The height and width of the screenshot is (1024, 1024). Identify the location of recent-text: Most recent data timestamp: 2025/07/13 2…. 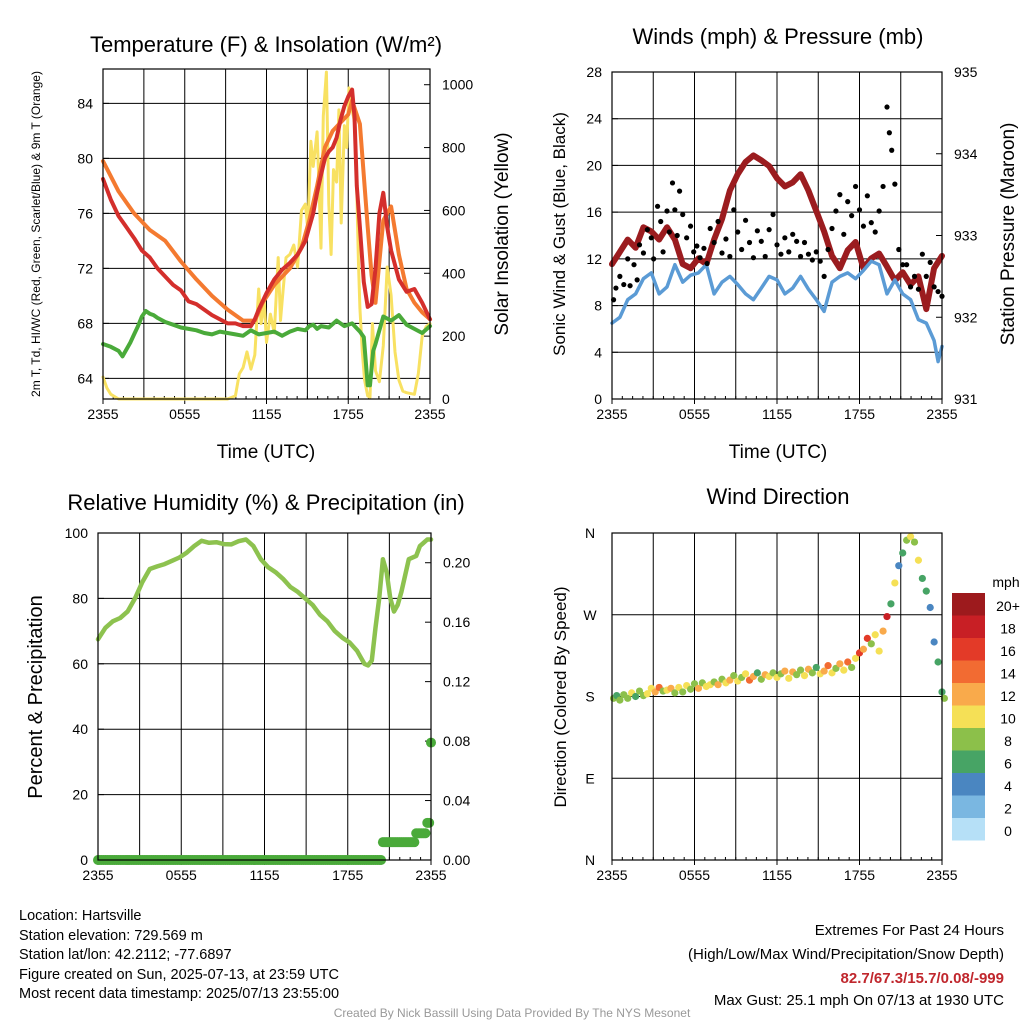
(179, 994).